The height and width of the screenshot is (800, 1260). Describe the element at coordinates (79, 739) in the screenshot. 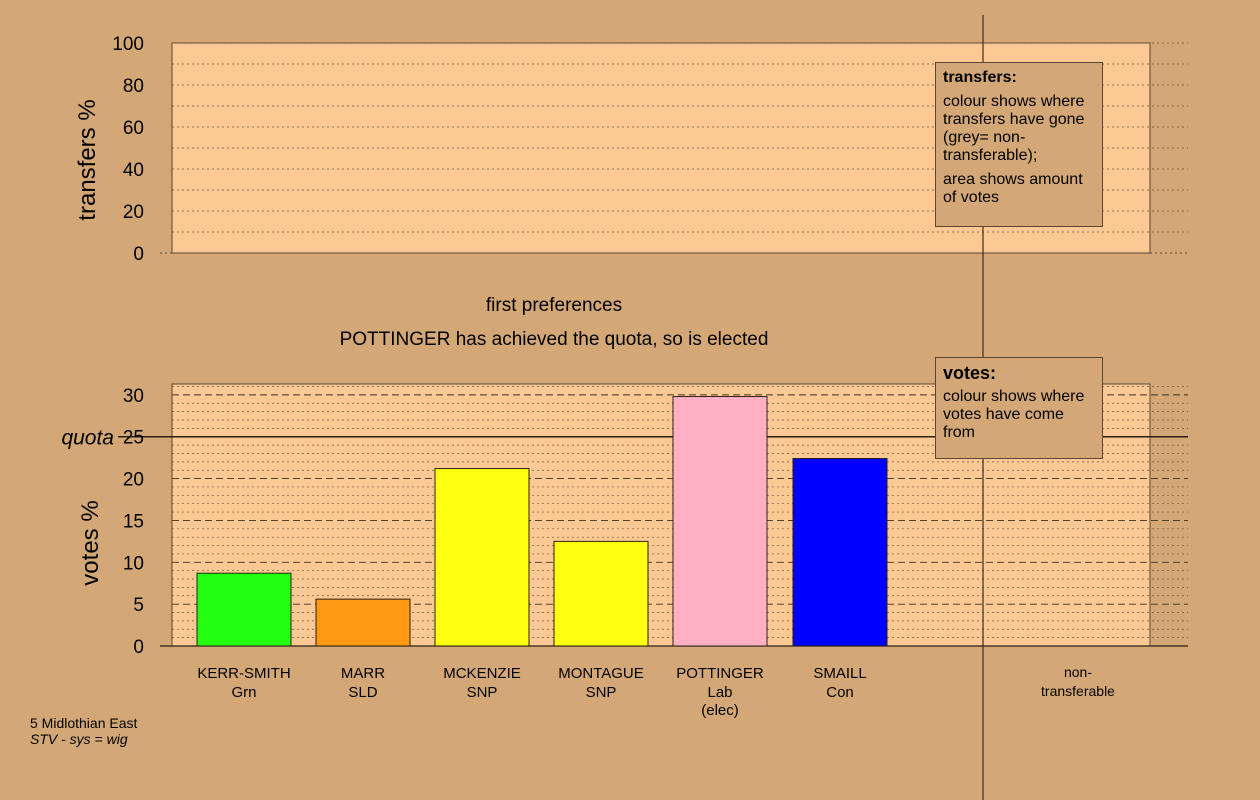

I see `system-label: STV - sys = wig` at that location.